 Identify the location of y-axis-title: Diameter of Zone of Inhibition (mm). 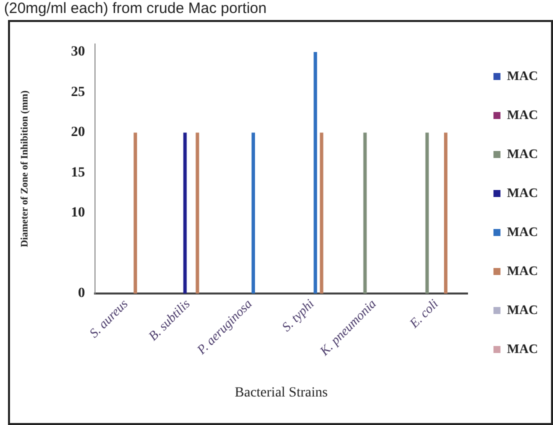
(25, 169).